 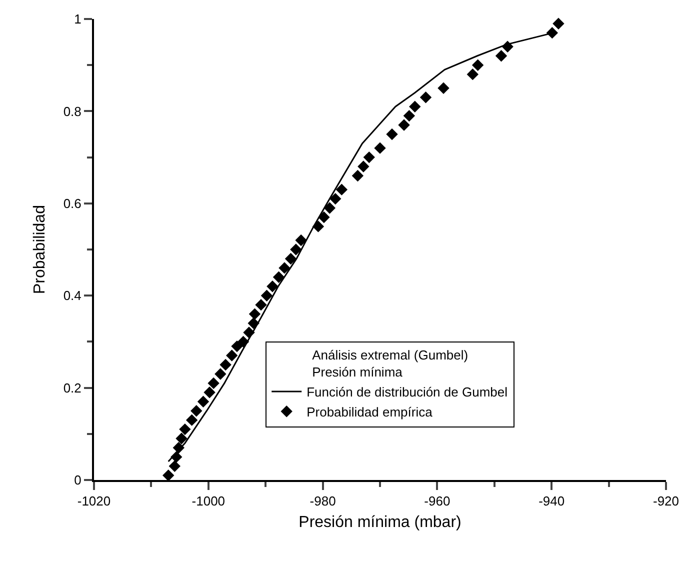 I want to click on x-tick-label: -940, so click(x=551, y=501).